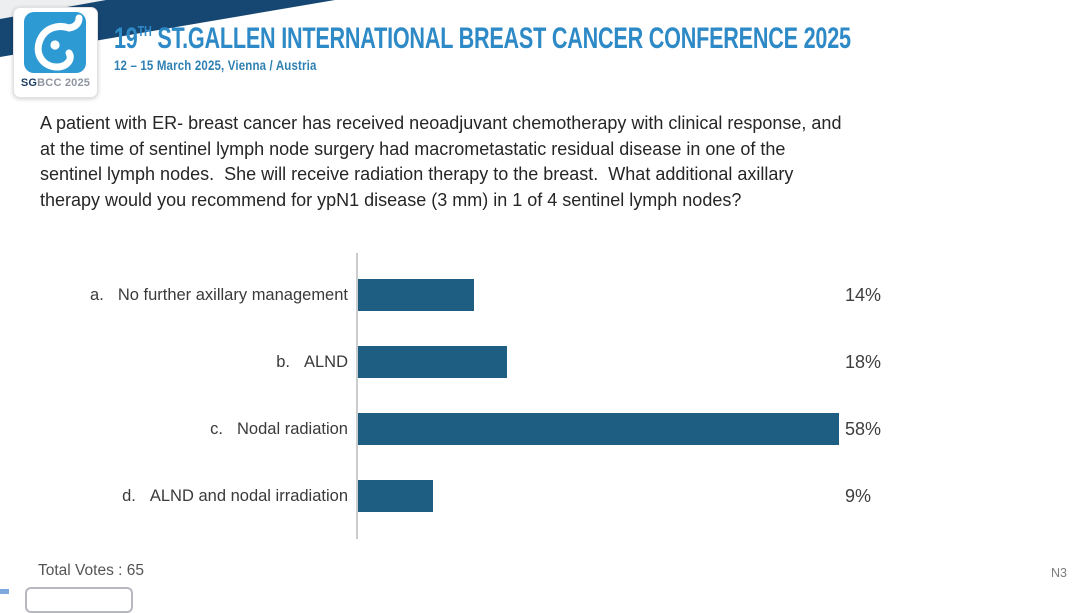  What do you see at coordinates (64, 83) in the screenshot?
I see `logo-bcc-text: BCC 2025` at bounding box center [64, 83].